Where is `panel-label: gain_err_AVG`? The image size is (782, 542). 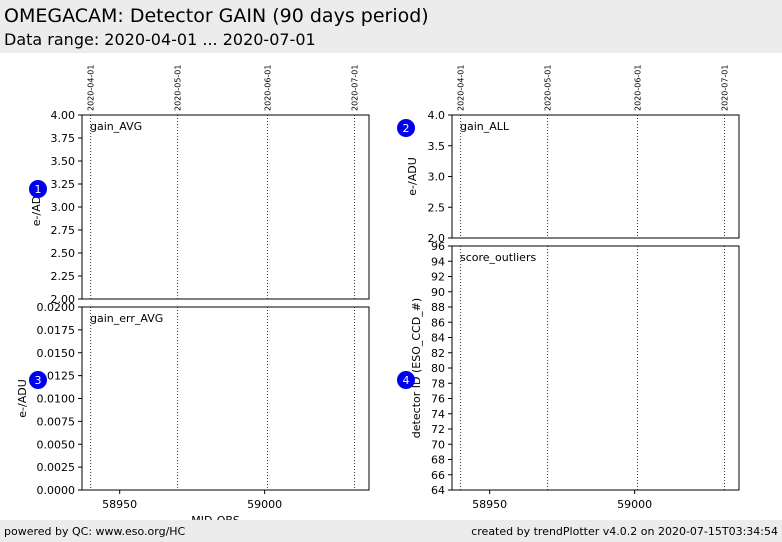 panel-label: gain_err_AVG is located at coordinates (126, 318).